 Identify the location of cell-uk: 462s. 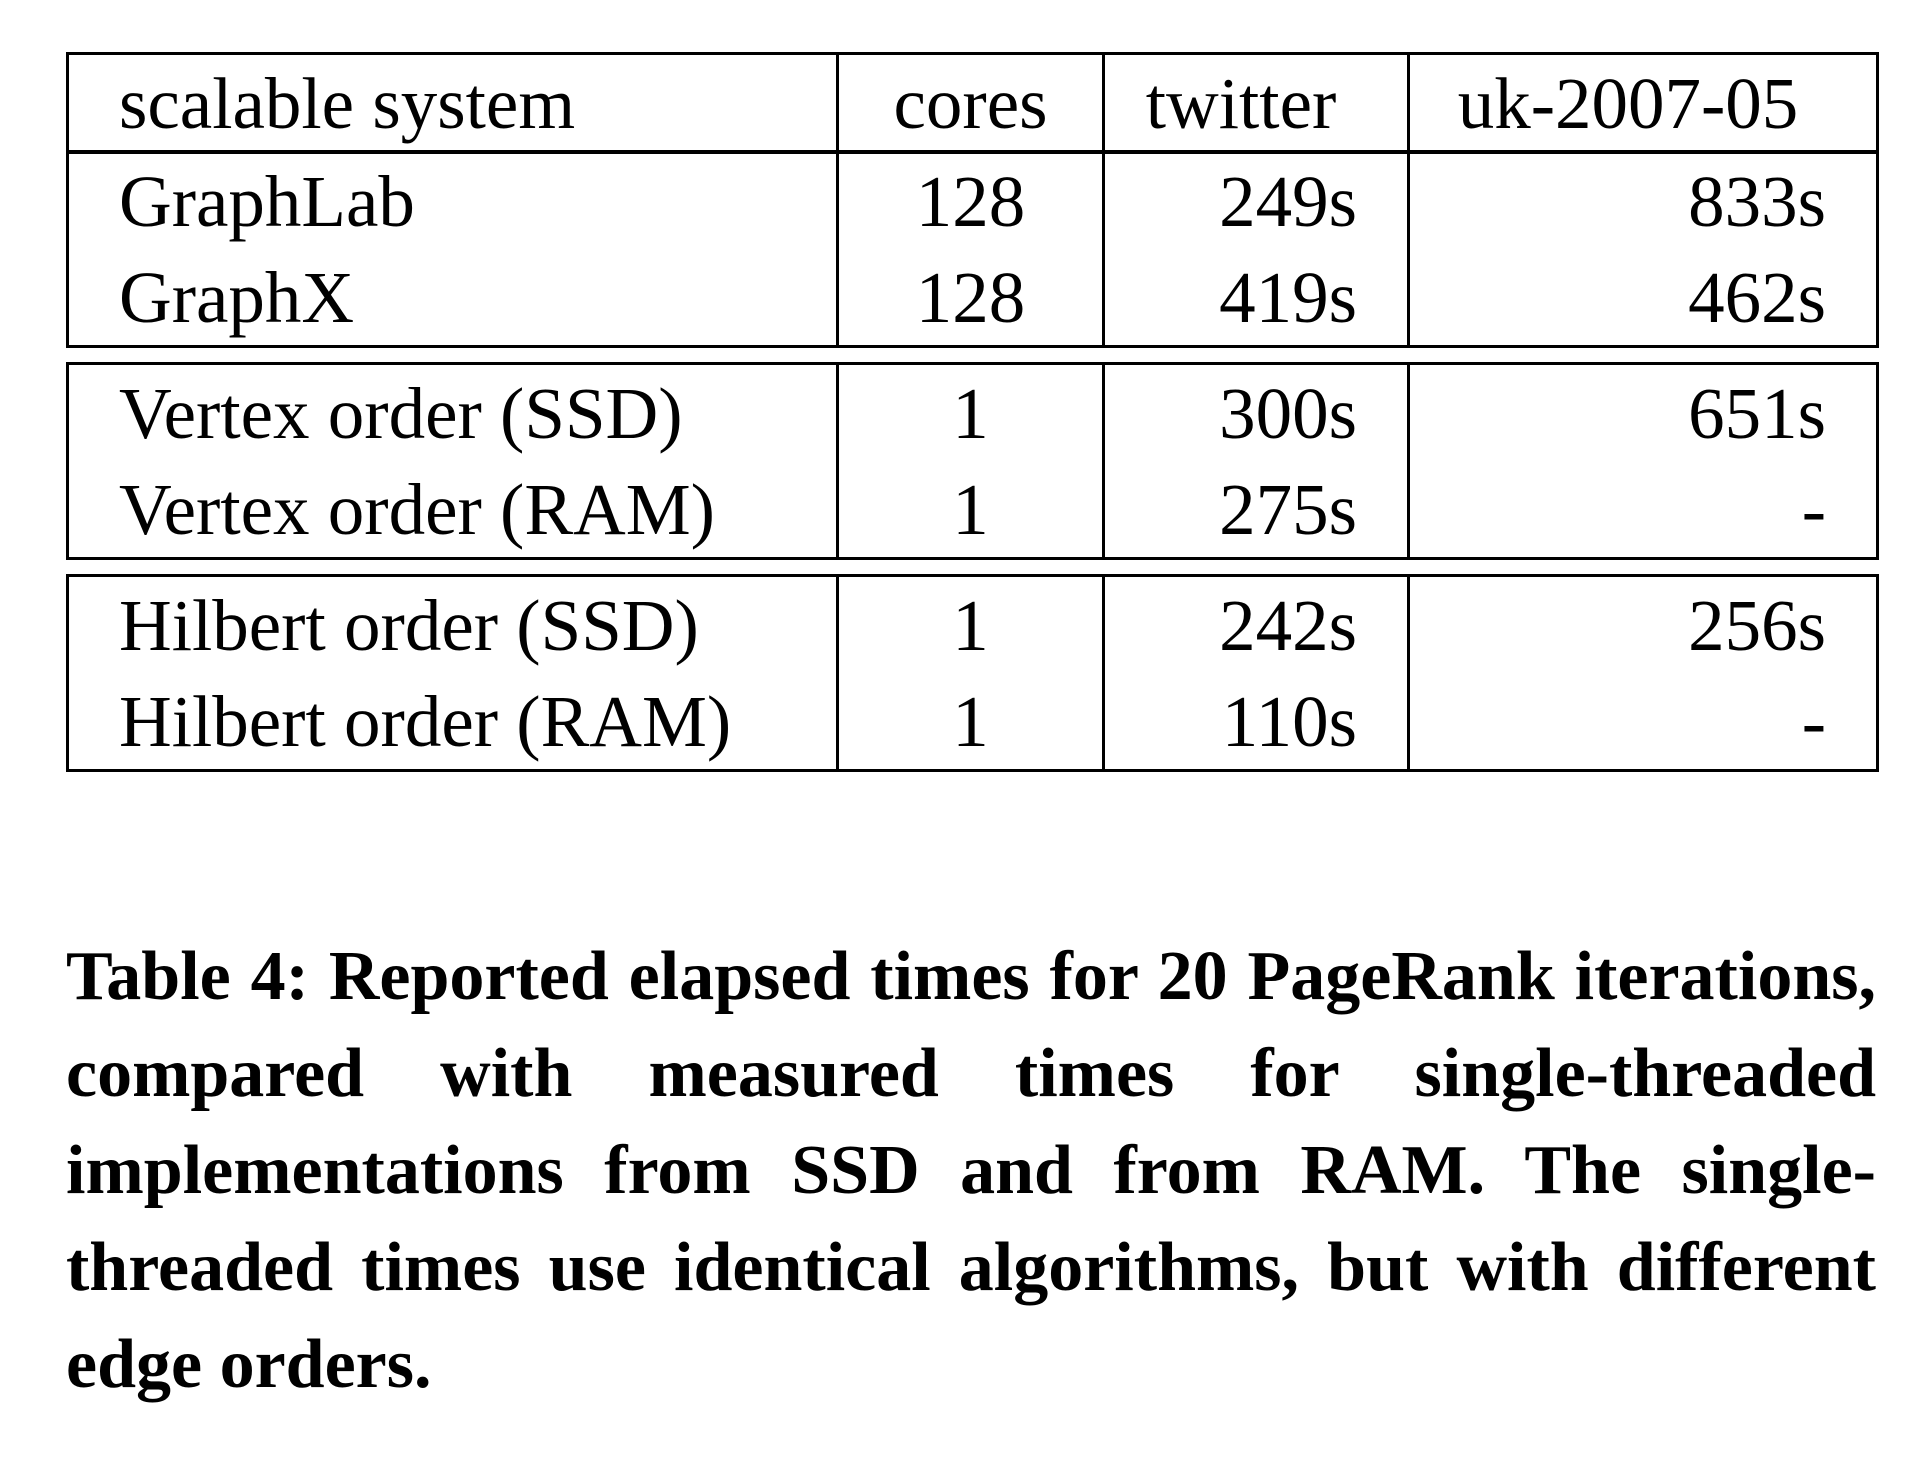
(1643, 298).